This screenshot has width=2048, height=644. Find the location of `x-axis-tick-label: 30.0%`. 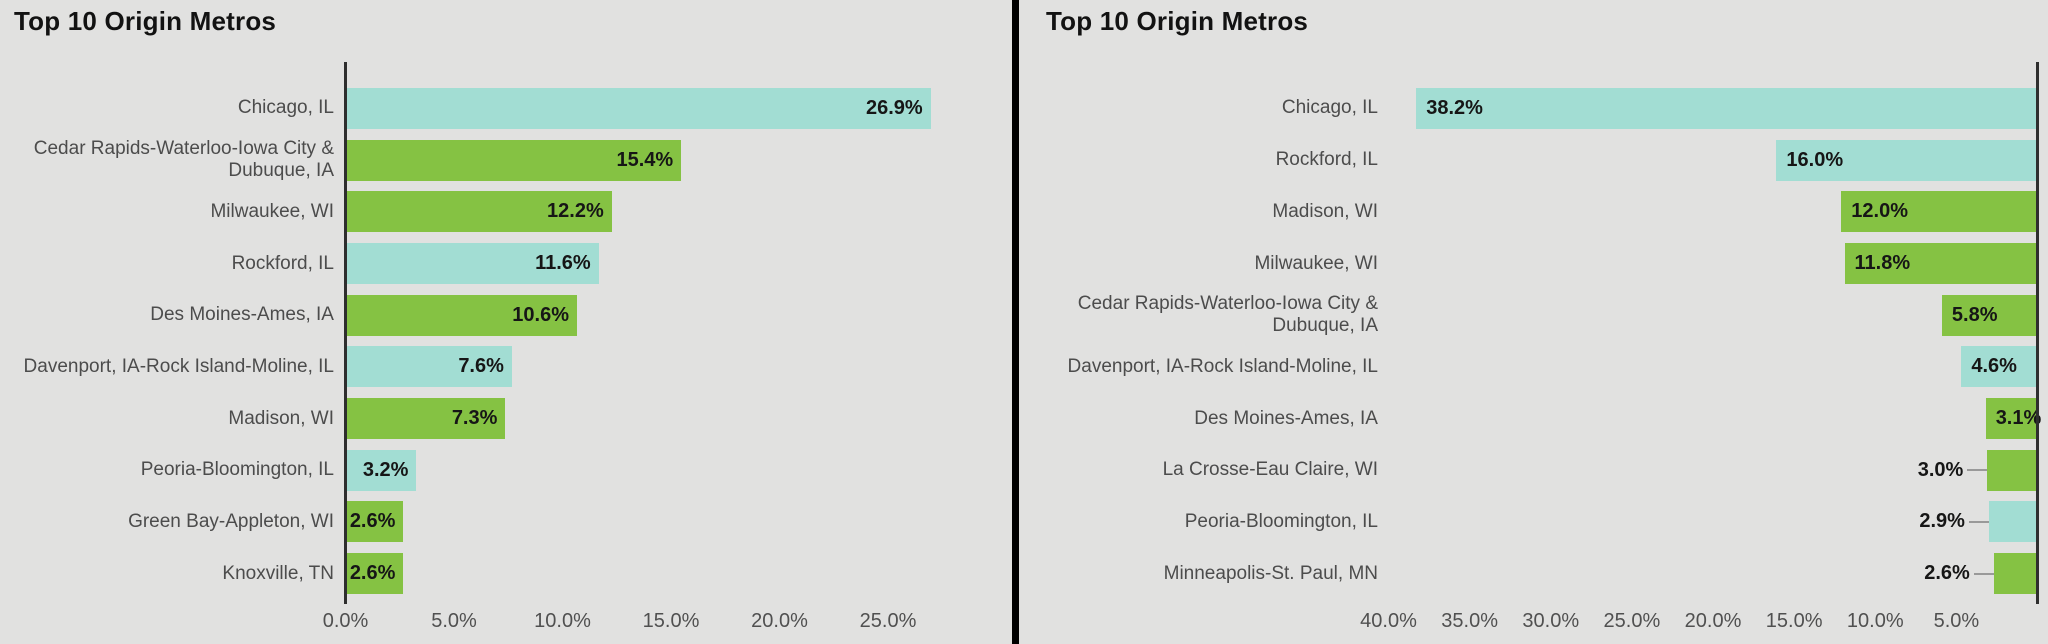

x-axis-tick-label: 30.0% is located at coordinates (1551, 621).